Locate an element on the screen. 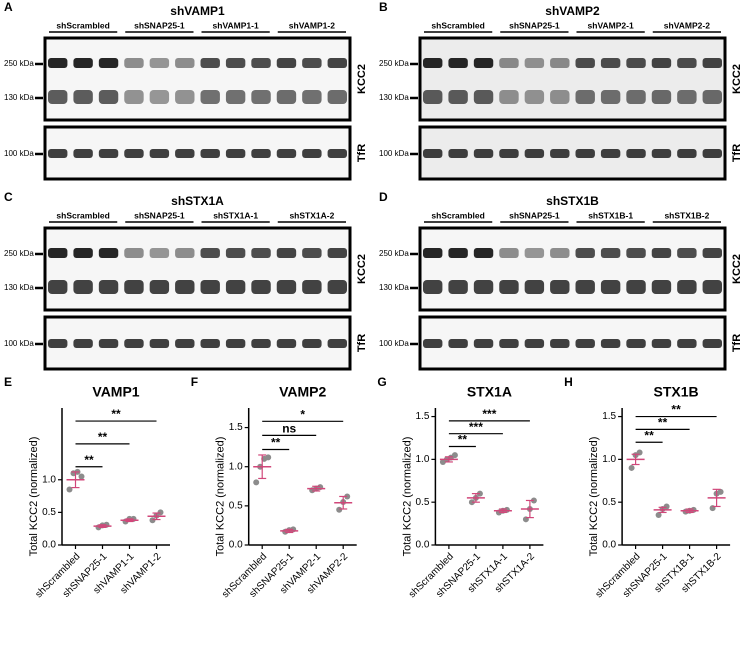  panel-letter: D is located at coordinates (383, 197).